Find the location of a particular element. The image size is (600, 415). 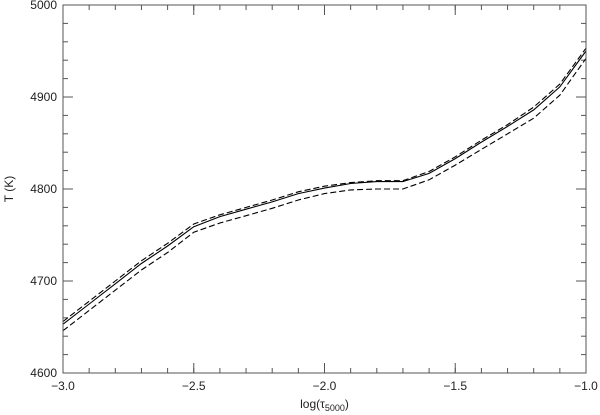

x-axis-label-main: log(τ is located at coordinates (312, 404).